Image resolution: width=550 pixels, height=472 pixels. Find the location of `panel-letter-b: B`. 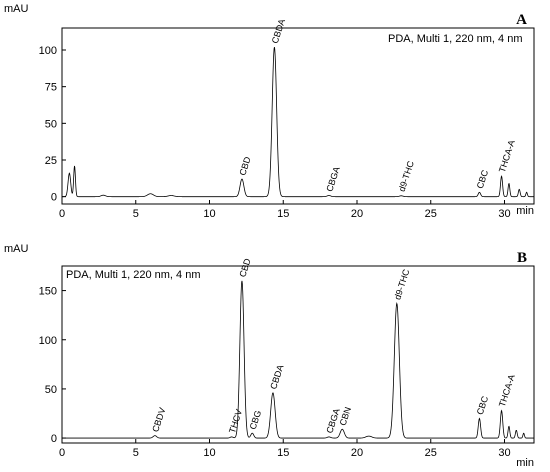

panel-letter-b: B is located at coordinates (522, 258).